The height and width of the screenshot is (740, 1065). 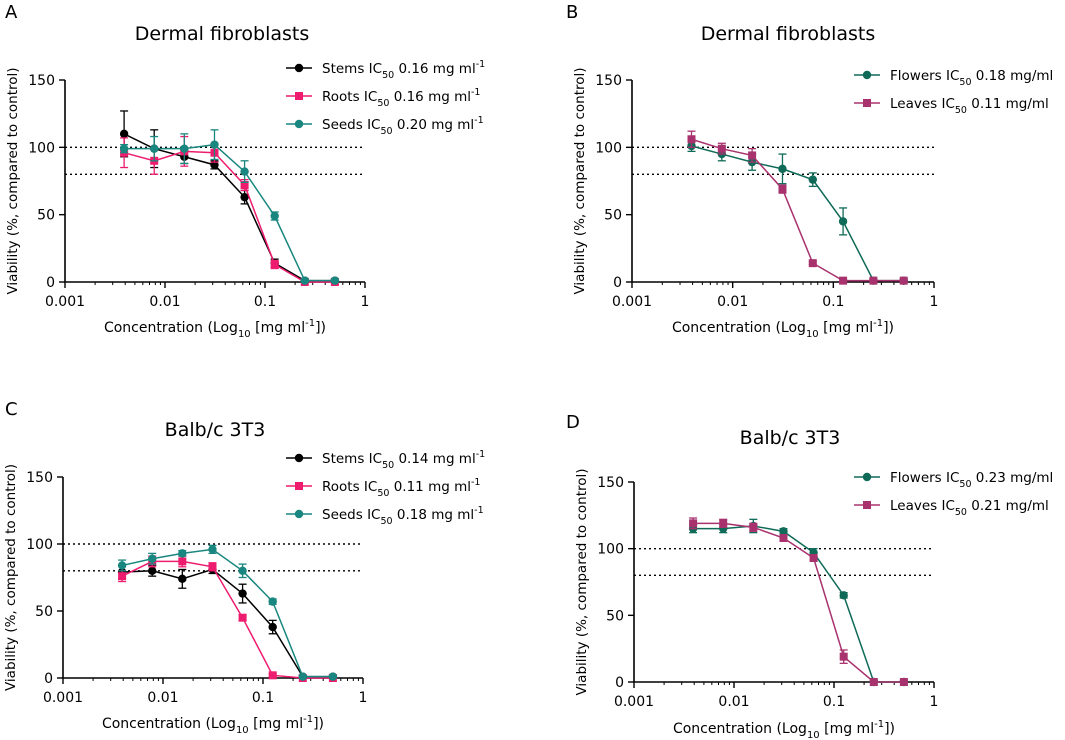 I want to click on legend-label-part: 0.11 mg ml, so click(x=430, y=487).